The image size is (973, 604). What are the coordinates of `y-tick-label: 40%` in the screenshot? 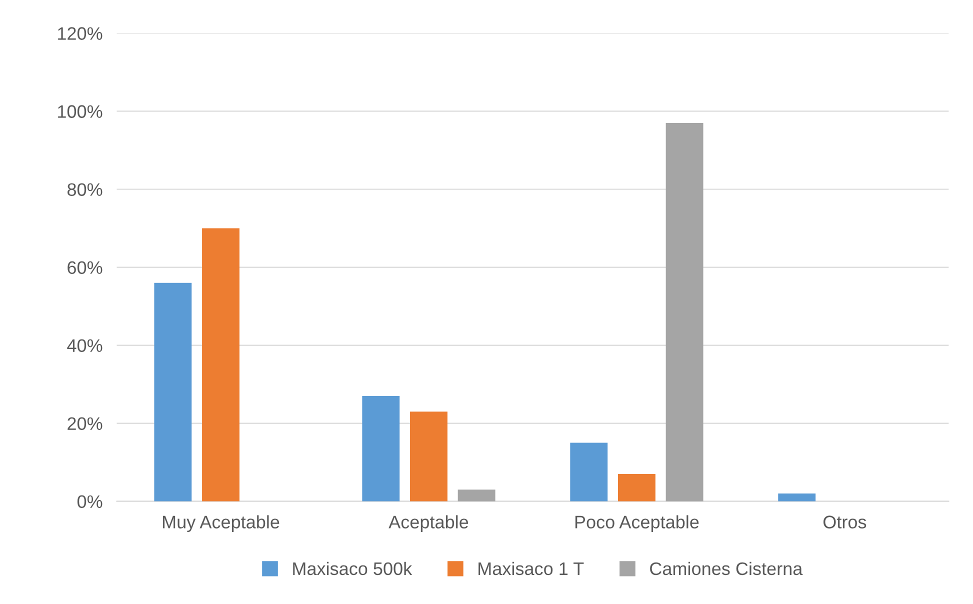 It's located at (84, 345).